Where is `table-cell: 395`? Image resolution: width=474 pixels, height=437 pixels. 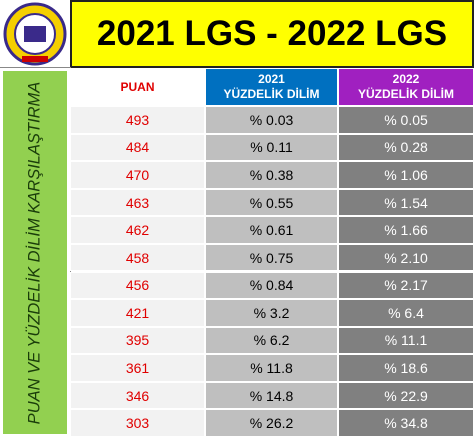 table-cell: 395 is located at coordinates (137, 340).